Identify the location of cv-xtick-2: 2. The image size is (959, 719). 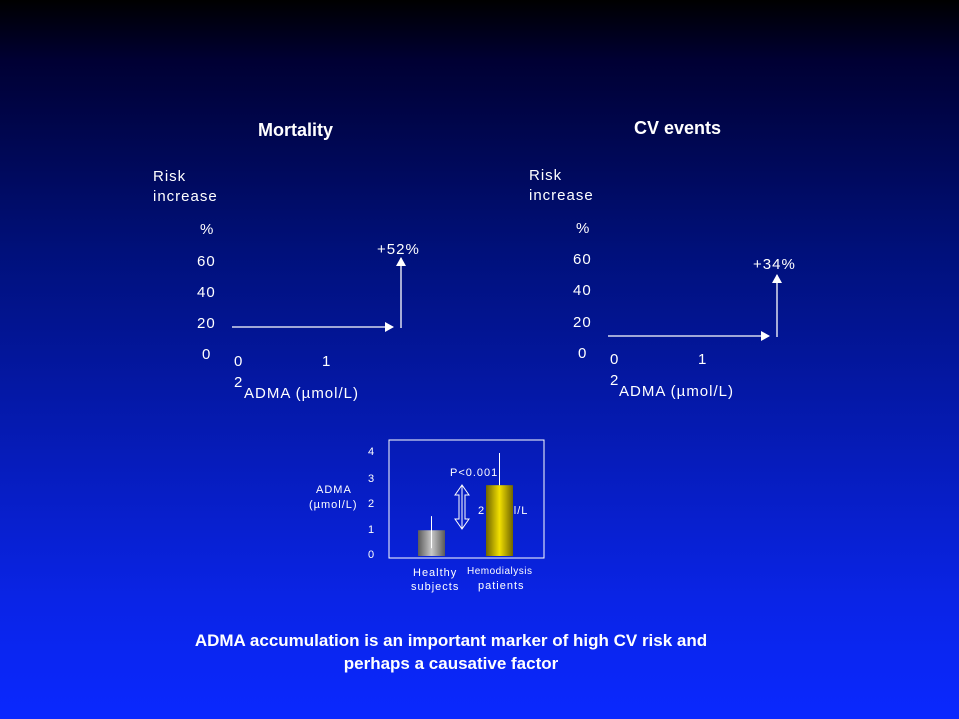
(615, 380).